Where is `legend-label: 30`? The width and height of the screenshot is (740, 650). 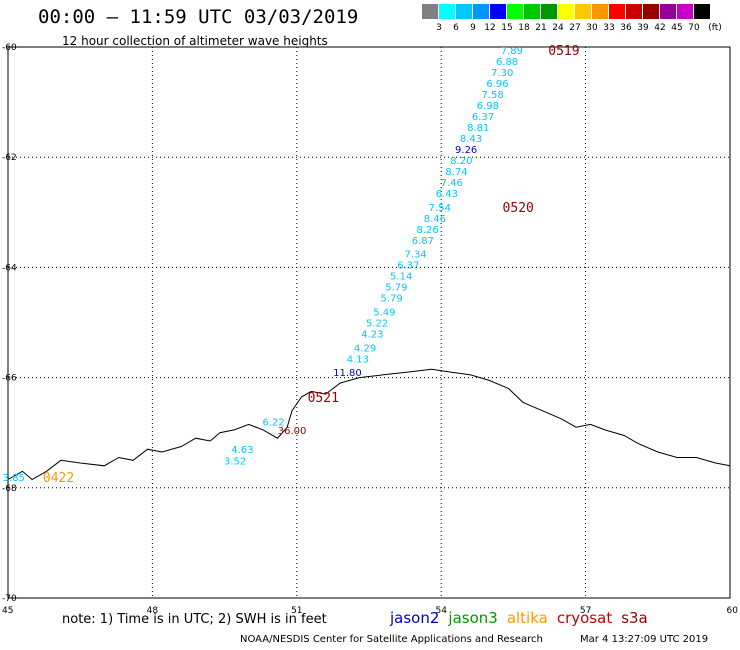 legend-label: 30 is located at coordinates (592, 28).